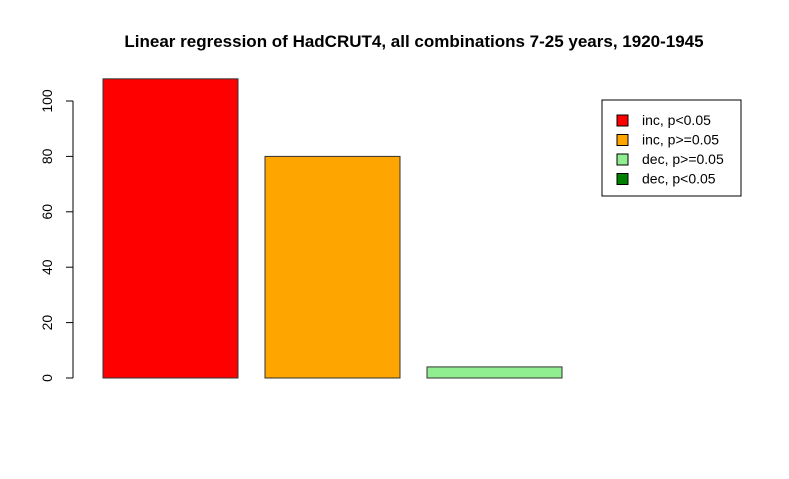 This screenshot has height=479, width=789. What do you see at coordinates (47, 267) in the screenshot?
I see `y-tick-label: 40` at bounding box center [47, 267].